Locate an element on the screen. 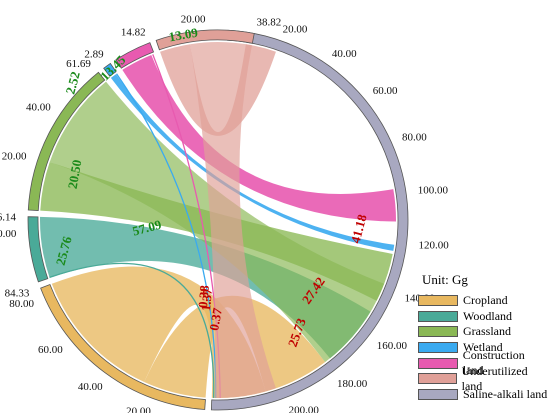 The width and height of the screenshot is (550, 413). tick-grassland-1: 40.00 is located at coordinates (38, 108).